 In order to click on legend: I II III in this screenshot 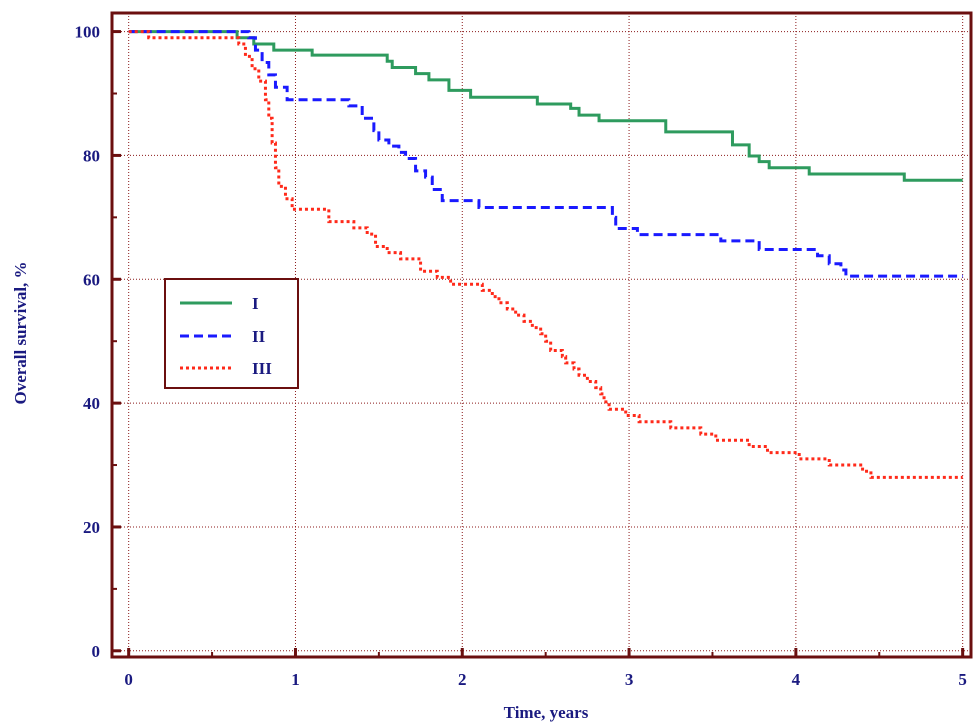, I will do `click(231, 333)`.